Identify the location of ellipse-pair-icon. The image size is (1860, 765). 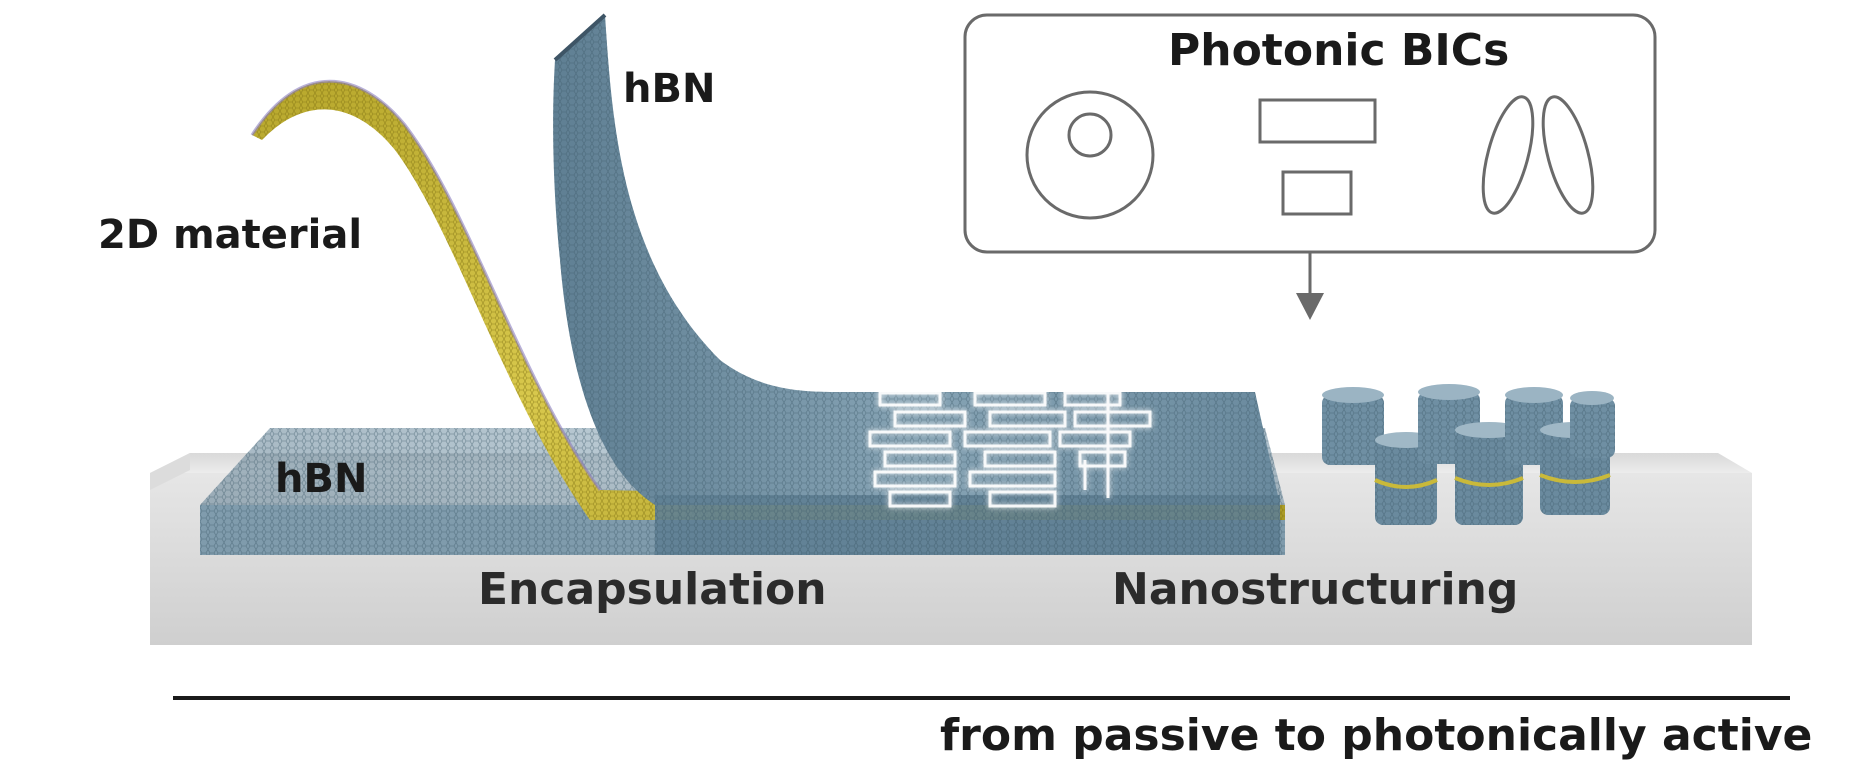
(1538, 155).